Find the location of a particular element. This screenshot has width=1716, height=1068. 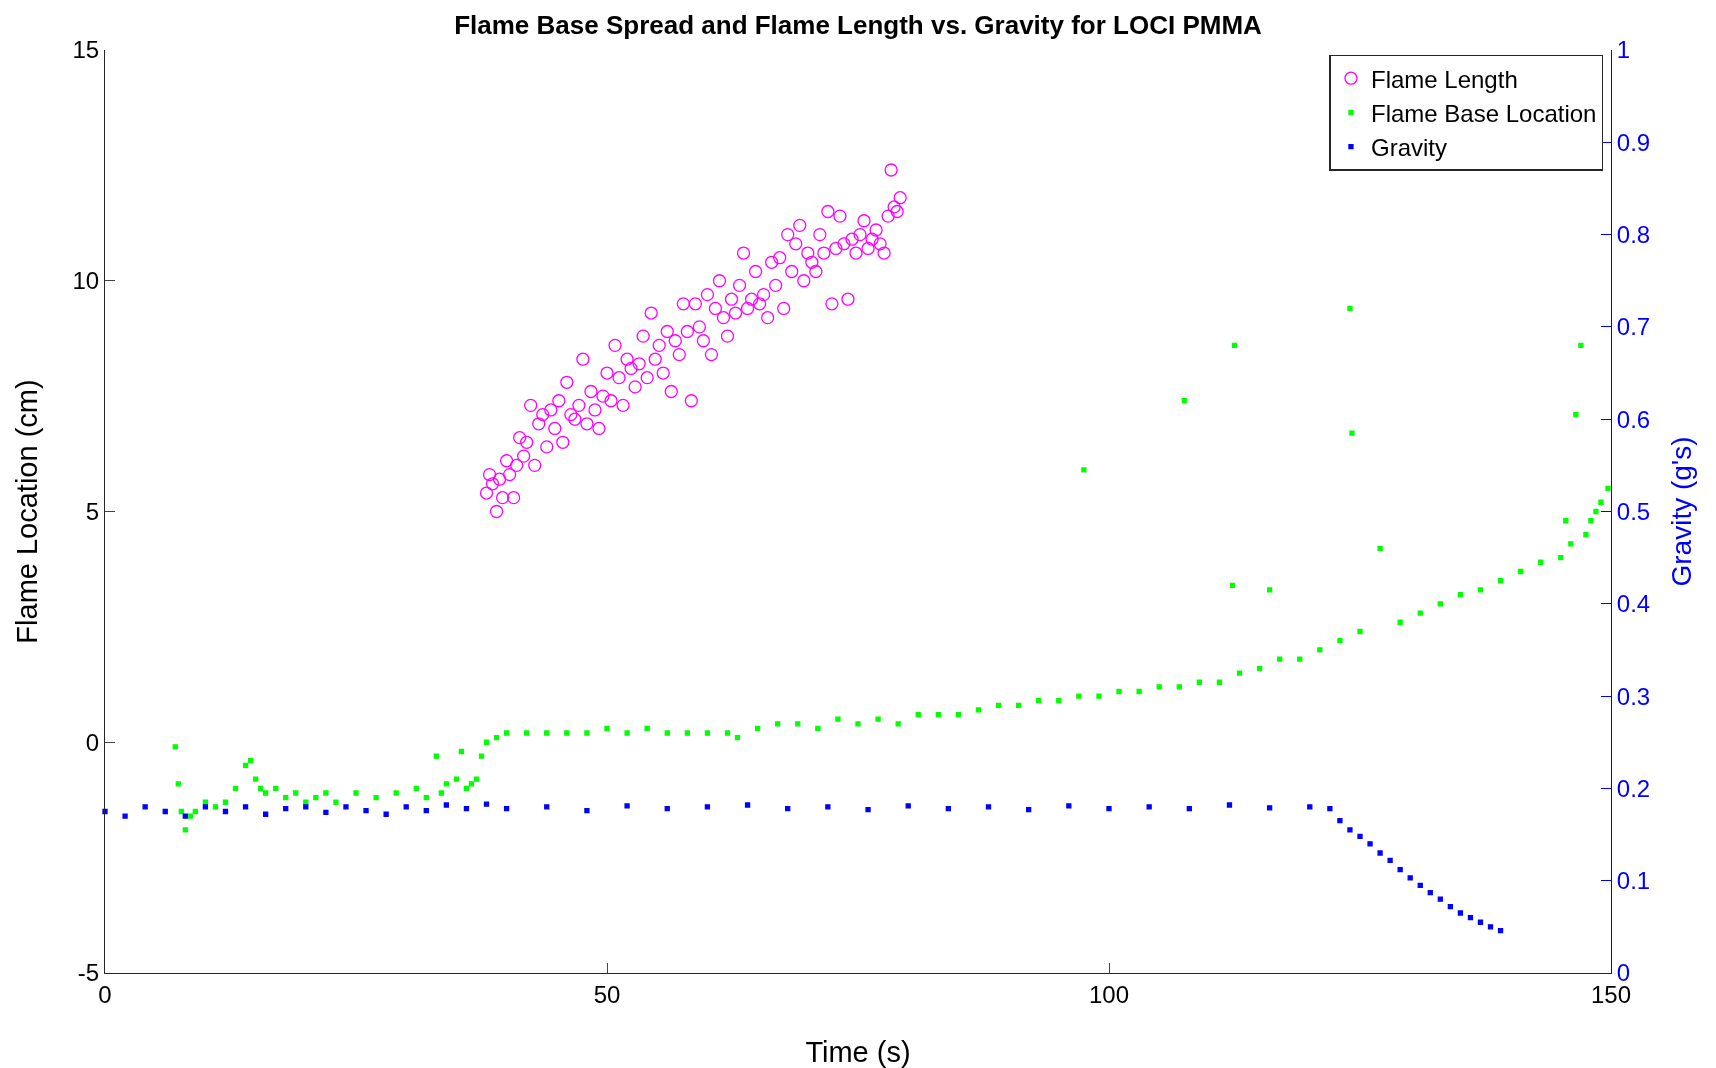

y-axis-title: Flame Location (cm) is located at coordinates (27, 511).